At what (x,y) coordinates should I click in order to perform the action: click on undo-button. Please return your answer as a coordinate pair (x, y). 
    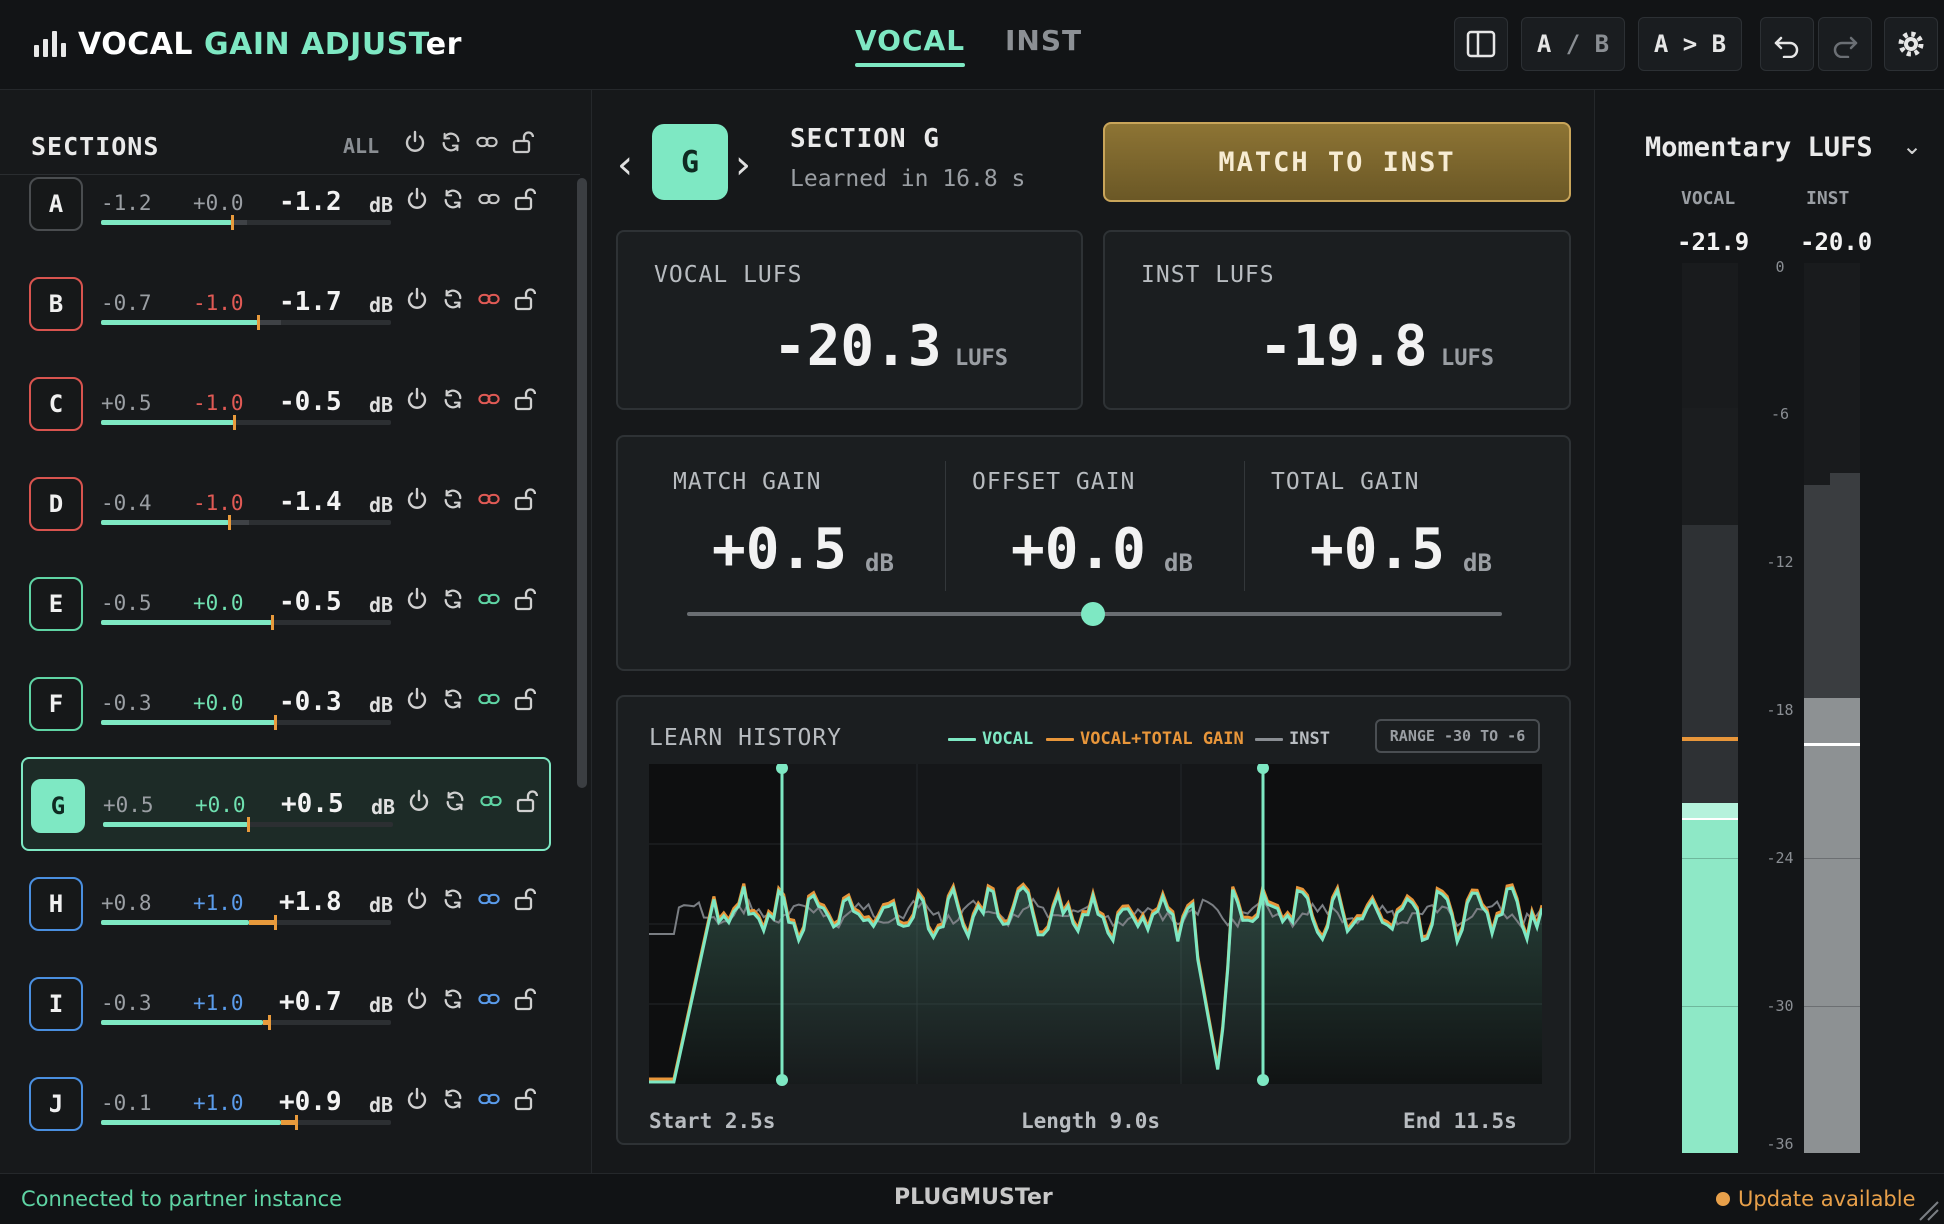
    Looking at the image, I should click on (1787, 44).